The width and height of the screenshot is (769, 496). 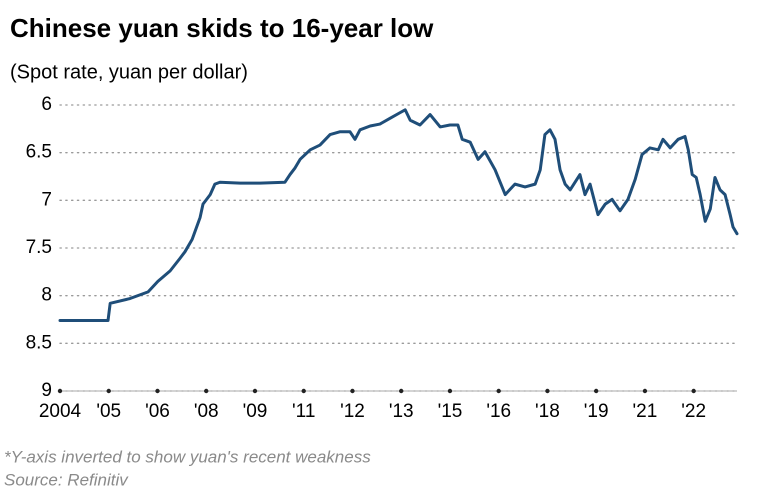 What do you see at coordinates (693, 411) in the screenshot?
I see `x-tick-label: '22` at bounding box center [693, 411].